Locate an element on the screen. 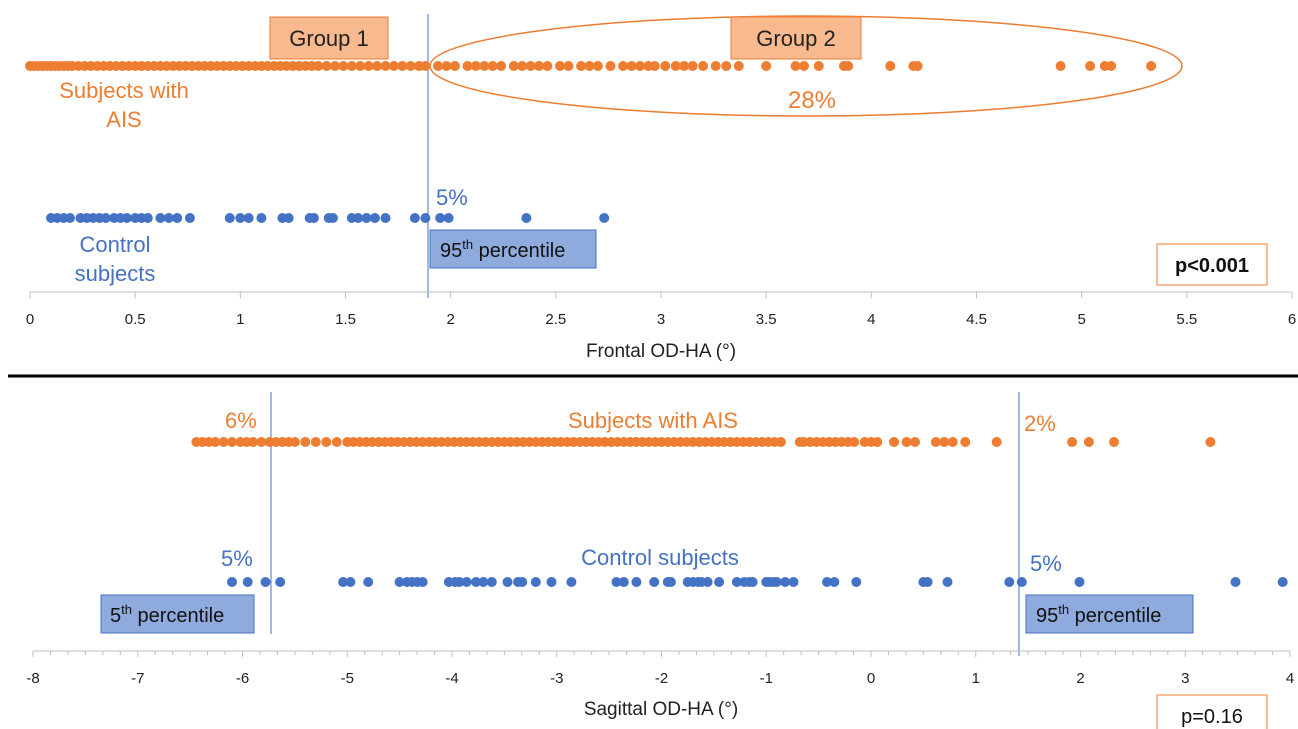  frontal-control-points is located at coordinates (328, 218).